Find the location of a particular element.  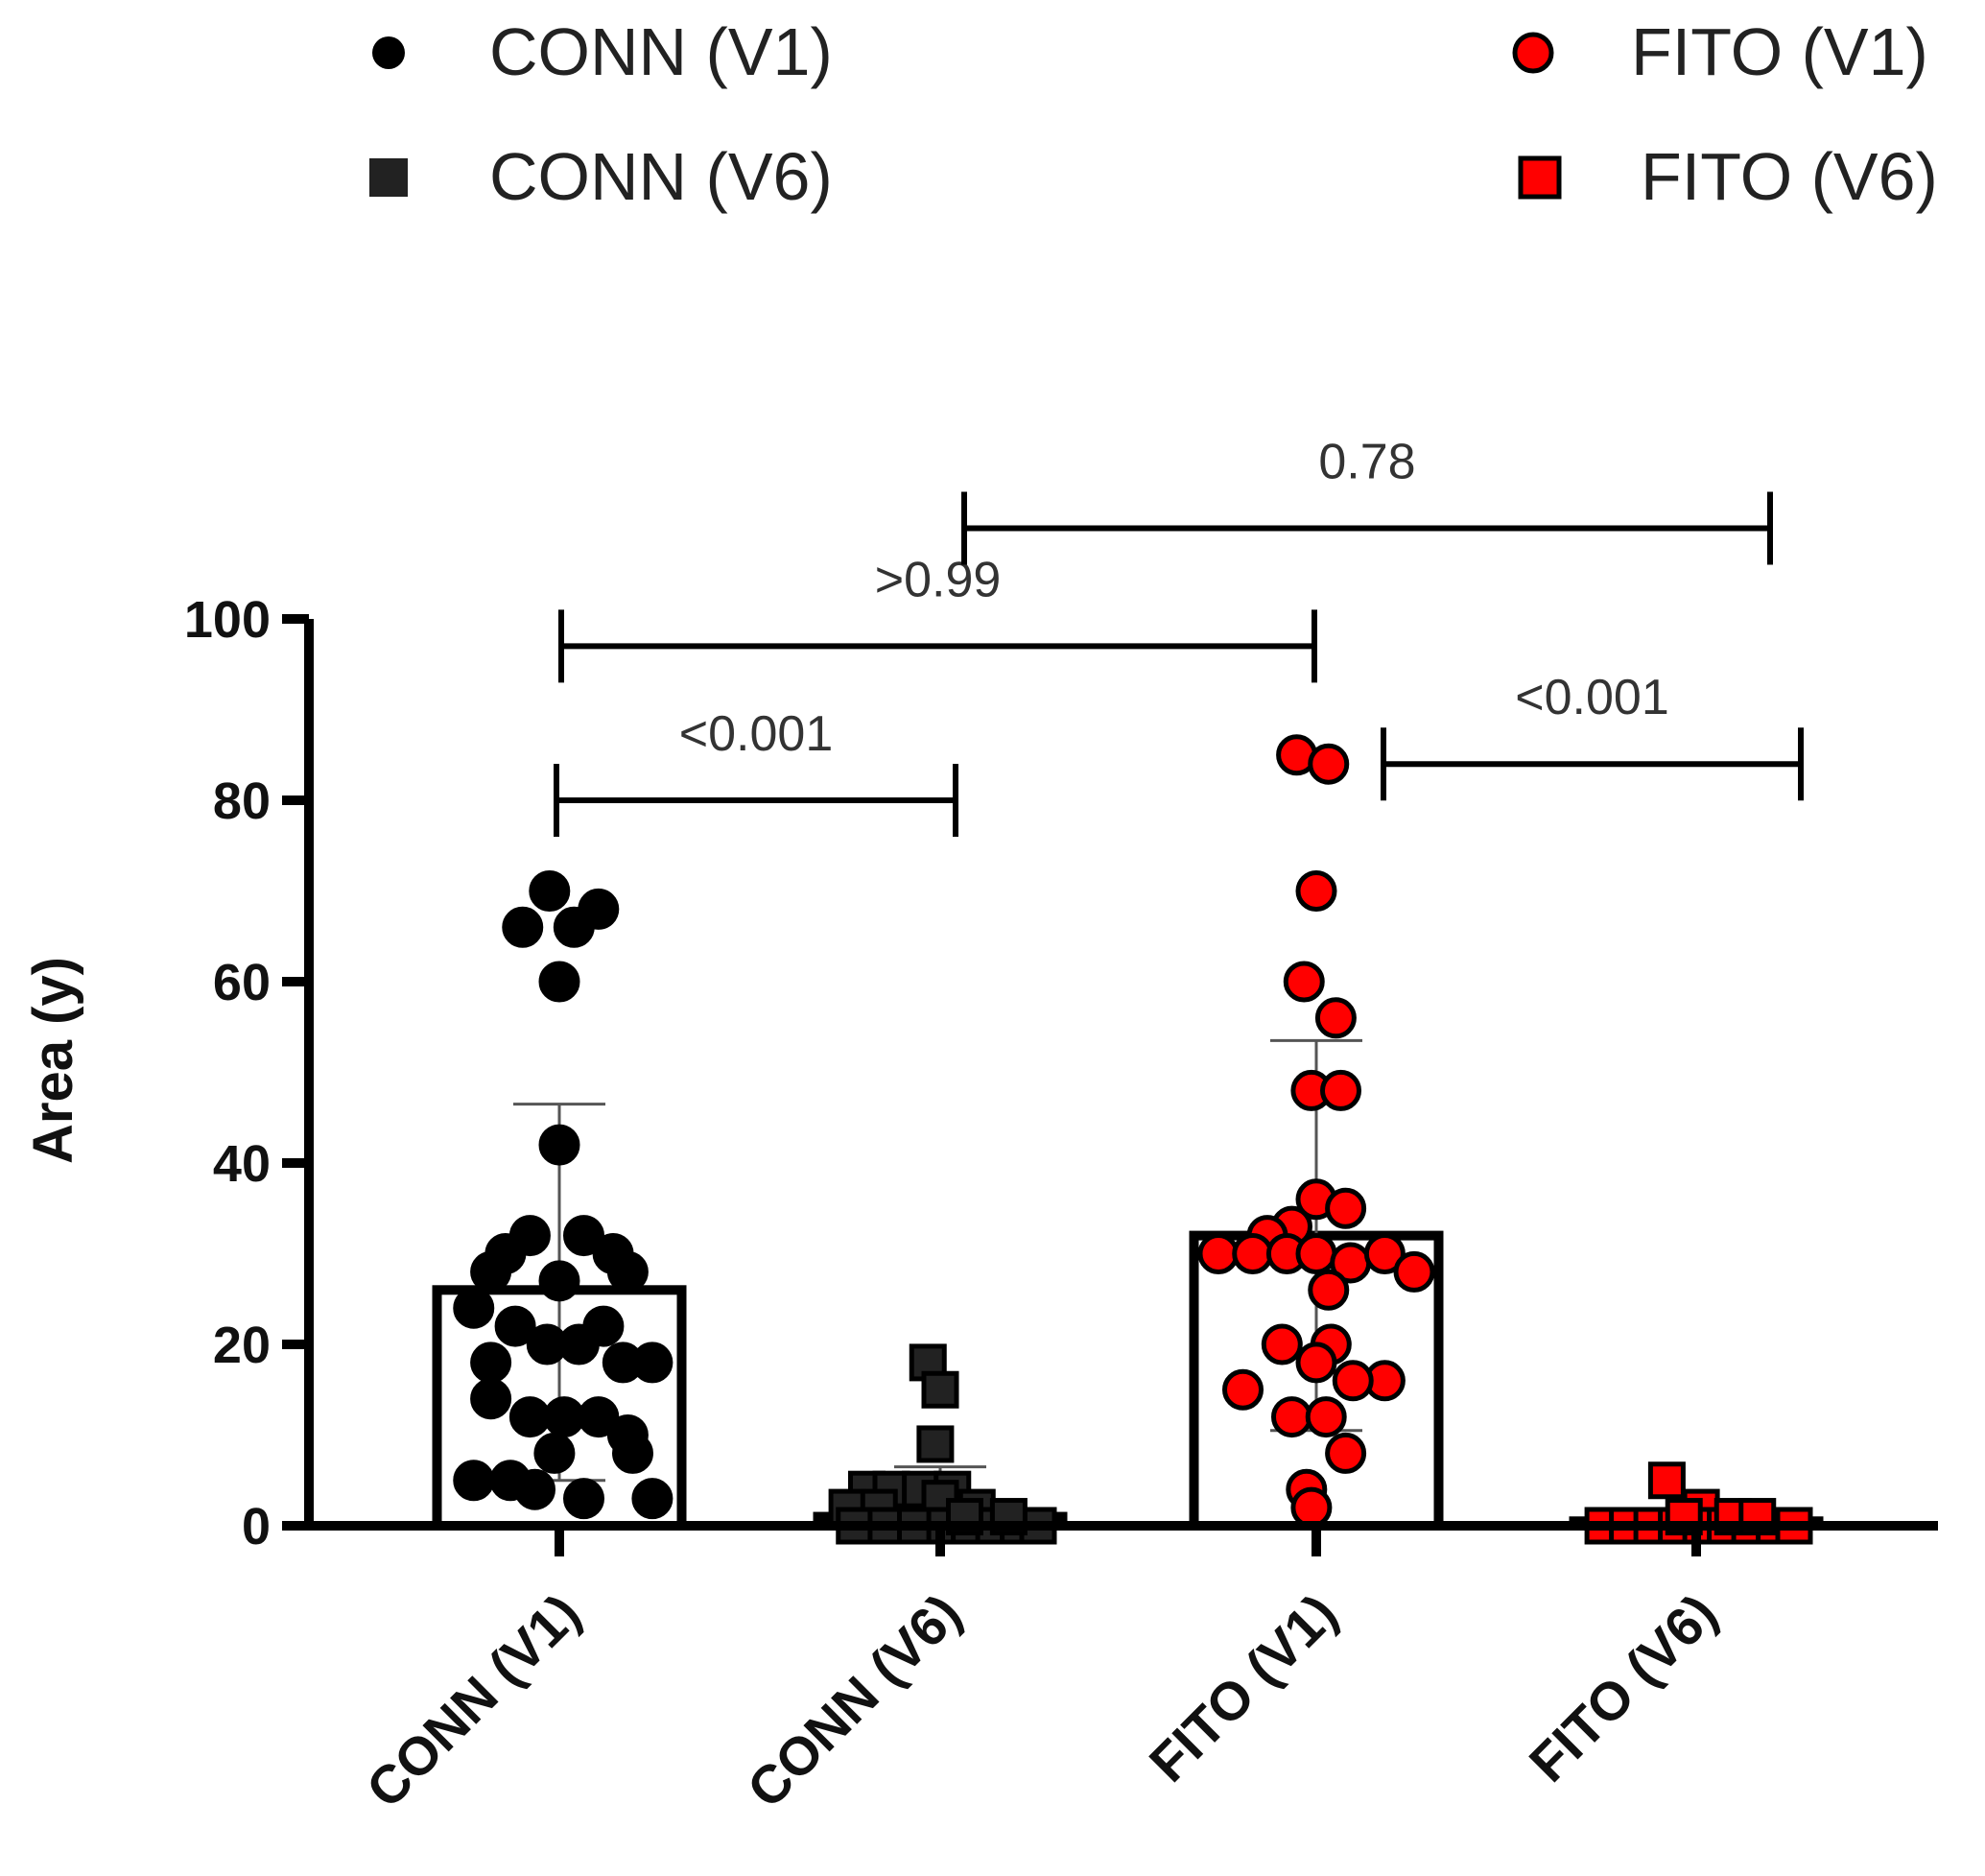

p-value-2: >0.99 is located at coordinates (938, 579).